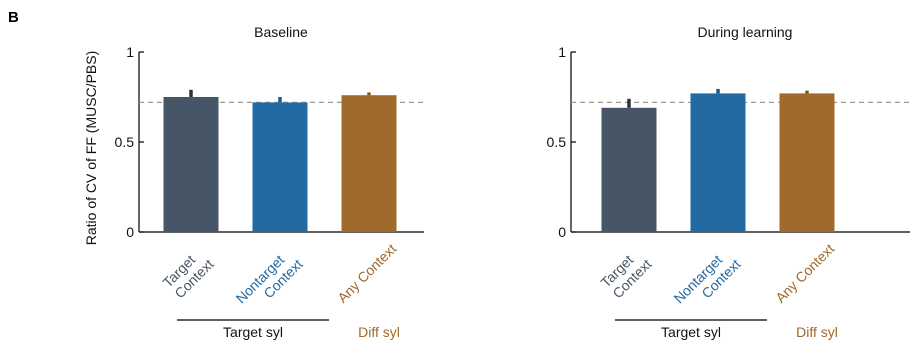 Image resolution: width=913 pixels, height=347 pixels. What do you see at coordinates (91, 148) in the screenshot?
I see `y-axis-label: Ratio of CV of FF (MUSC/PBS)` at bounding box center [91, 148].